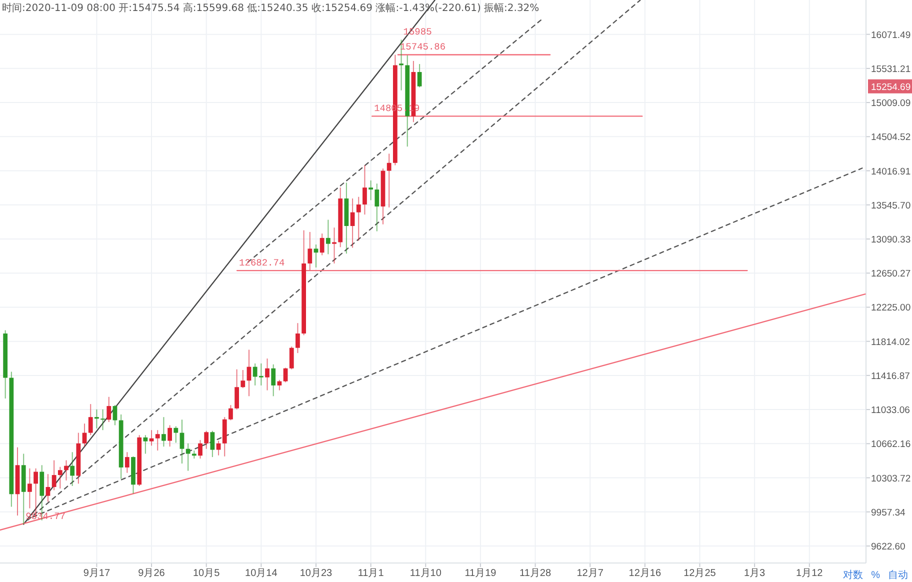 This screenshot has width=912, height=582. I want to click on y-tick-label: 15531.21, so click(891, 69).